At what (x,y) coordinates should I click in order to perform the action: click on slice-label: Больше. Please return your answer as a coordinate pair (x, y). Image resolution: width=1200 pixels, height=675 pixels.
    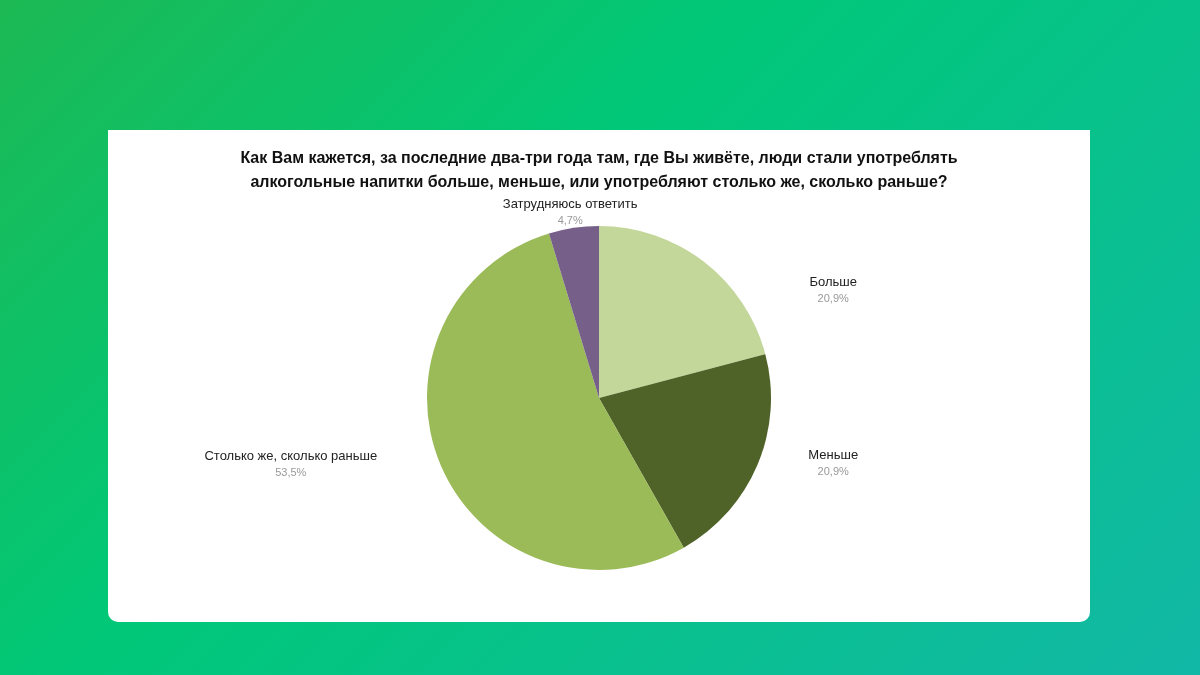
    Looking at the image, I should click on (833, 282).